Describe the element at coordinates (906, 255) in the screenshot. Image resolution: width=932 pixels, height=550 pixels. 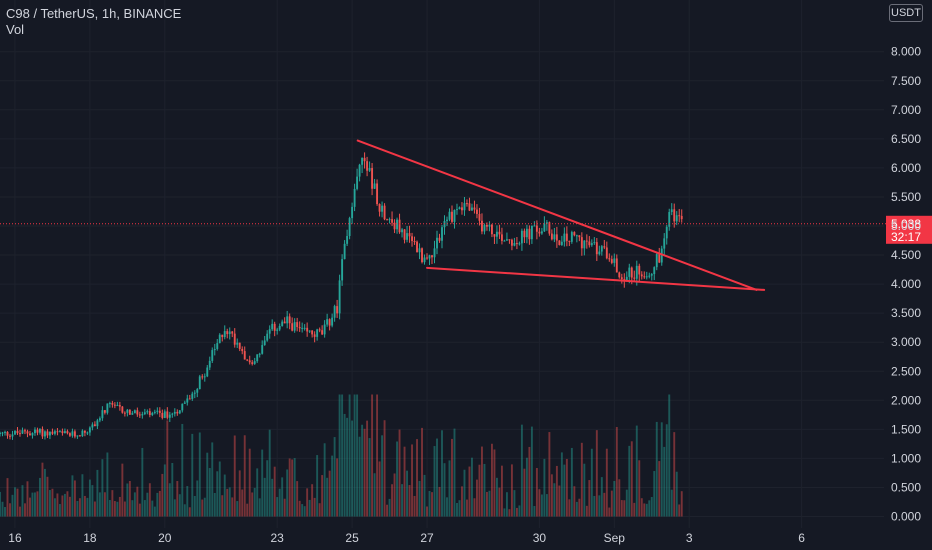
I see `price-tick-label: 4.500` at that location.